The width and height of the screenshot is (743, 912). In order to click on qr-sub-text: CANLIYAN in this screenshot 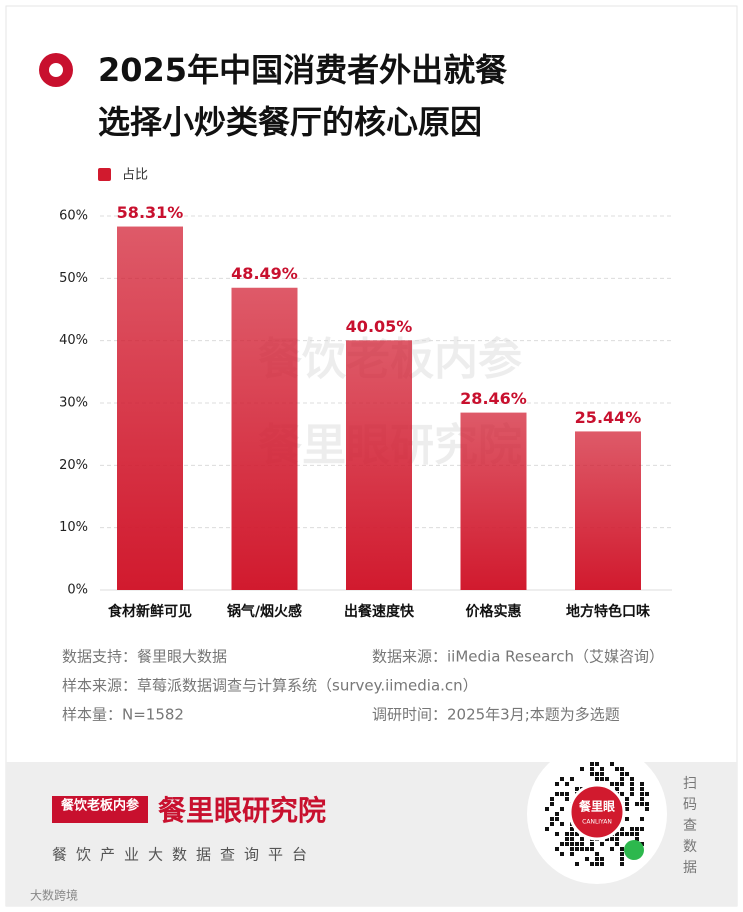, I will do `click(597, 822)`.